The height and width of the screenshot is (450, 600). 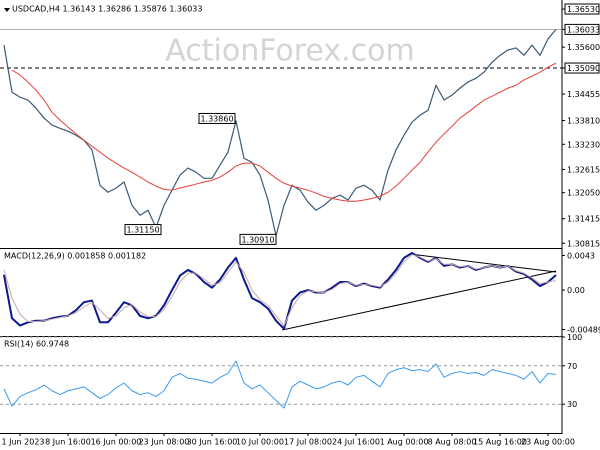 I want to click on x-tick-label: 24 Jul 16:00, so click(x=356, y=442).